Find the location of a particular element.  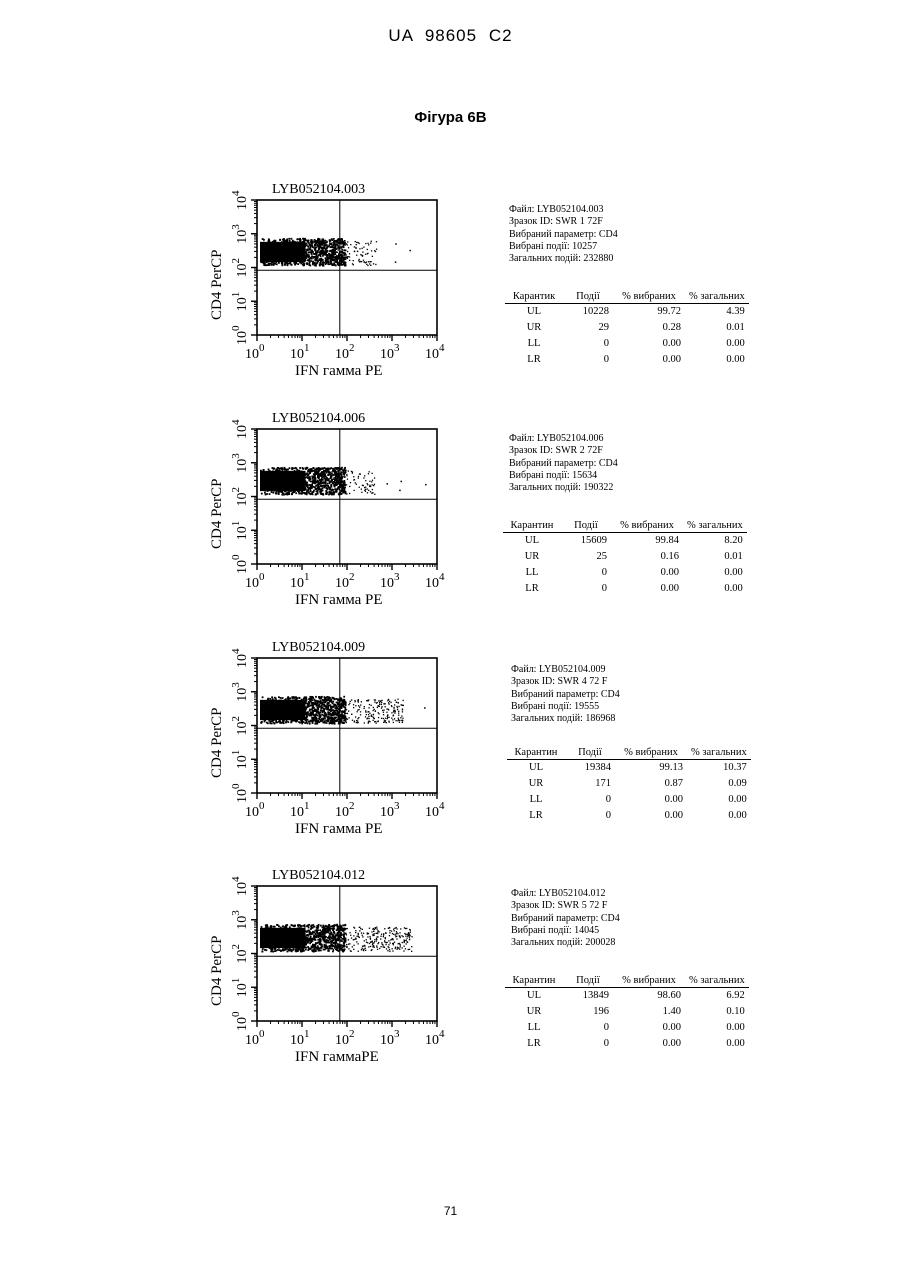

cell-events: 0 is located at coordinates (590, 800).